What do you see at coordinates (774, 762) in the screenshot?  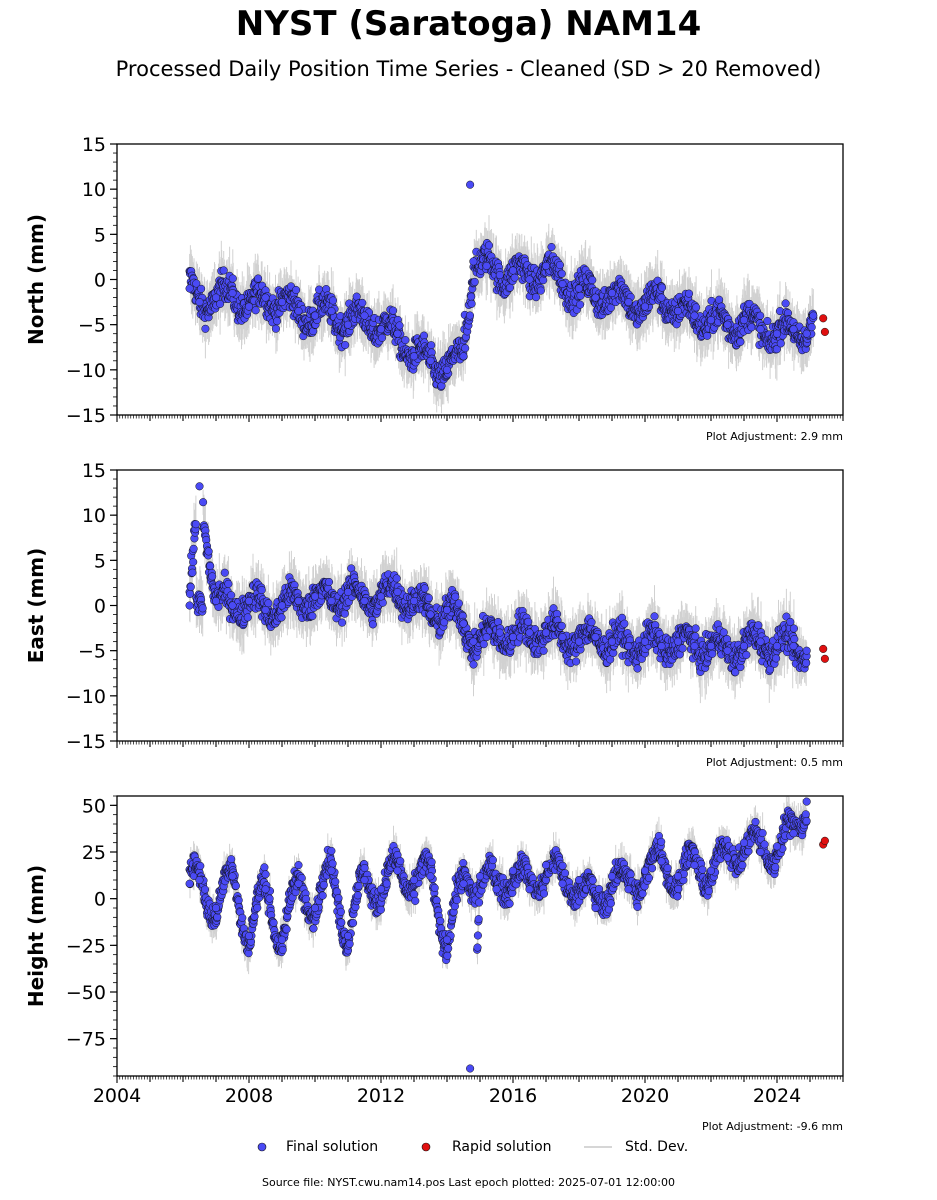 I see `plot-adjustment-note: Plot Adjustment: 0.5 mm` at bounding box center [774, 762].